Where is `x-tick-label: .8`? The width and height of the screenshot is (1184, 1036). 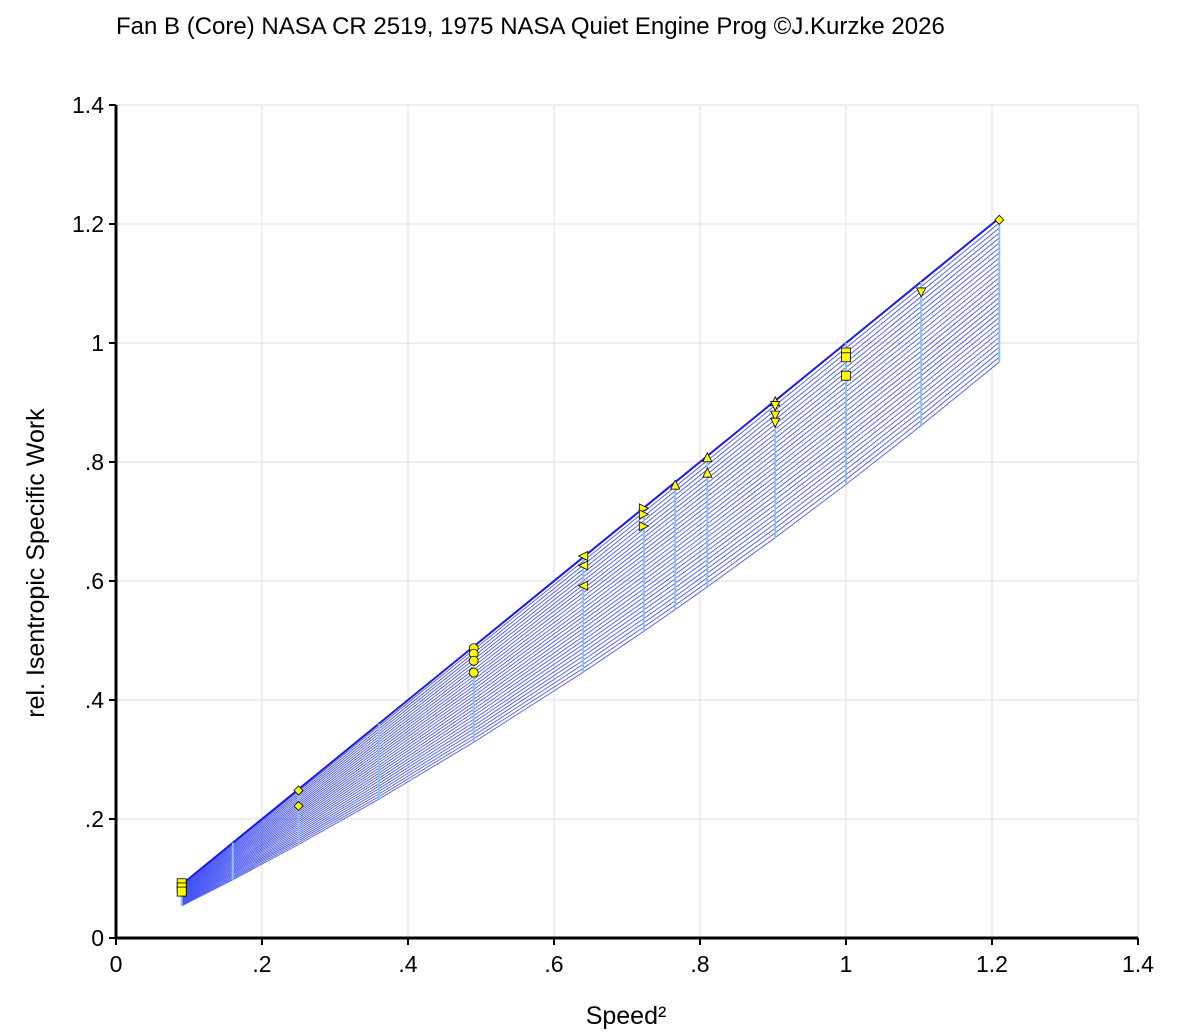 x-tick-label: .8 is located at coordinates (699, 964).